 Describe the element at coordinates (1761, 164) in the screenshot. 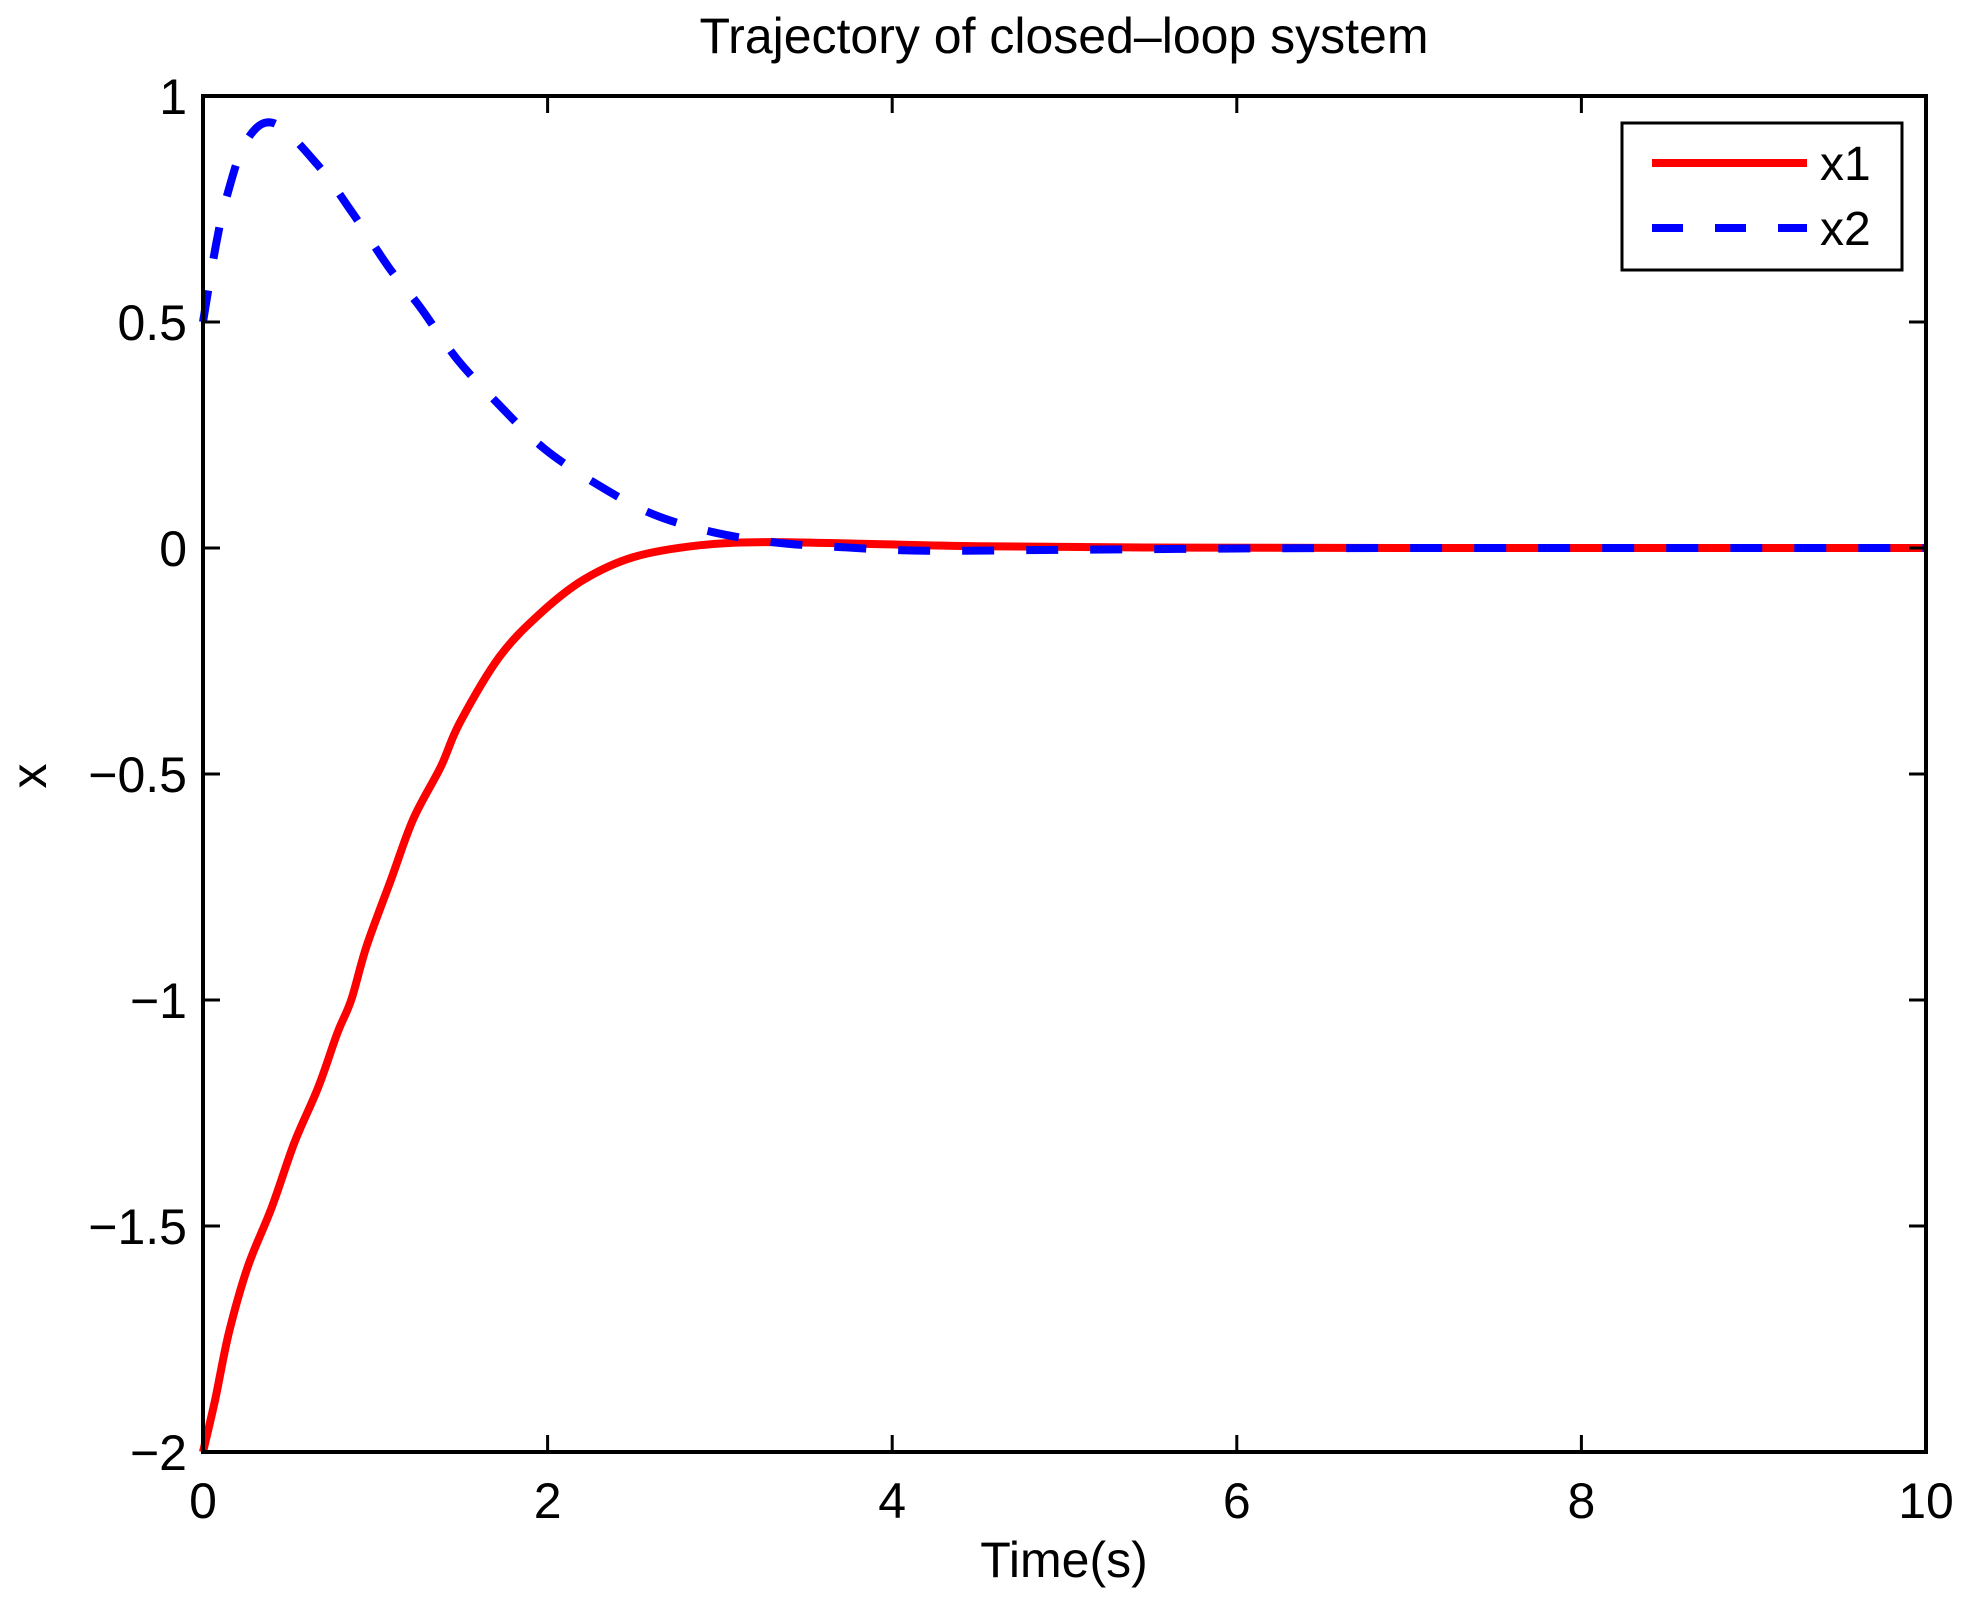

I see `legend-item-x1: x1` at that location.